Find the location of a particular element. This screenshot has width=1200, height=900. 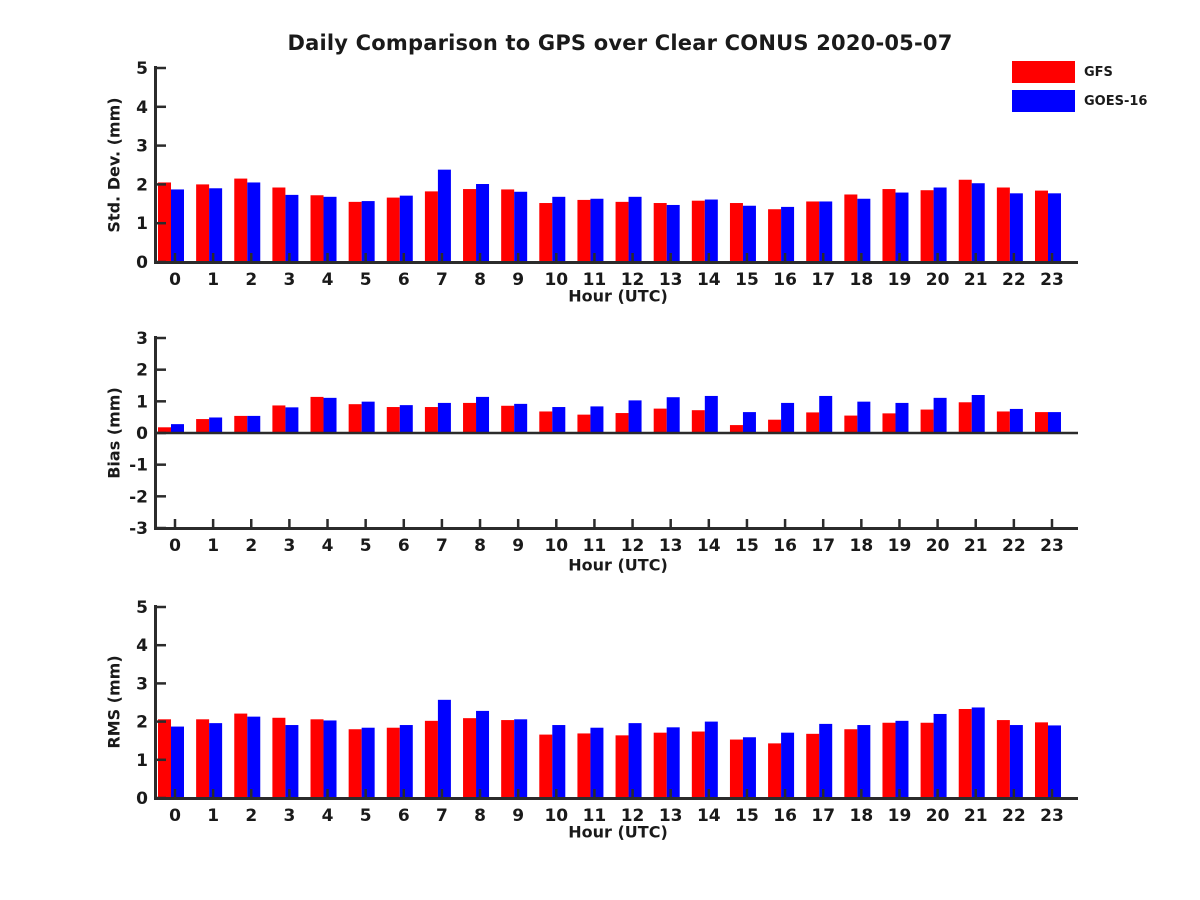

x-axis-label-middle: Hour (UTC) is located at coordinates (618, 565).